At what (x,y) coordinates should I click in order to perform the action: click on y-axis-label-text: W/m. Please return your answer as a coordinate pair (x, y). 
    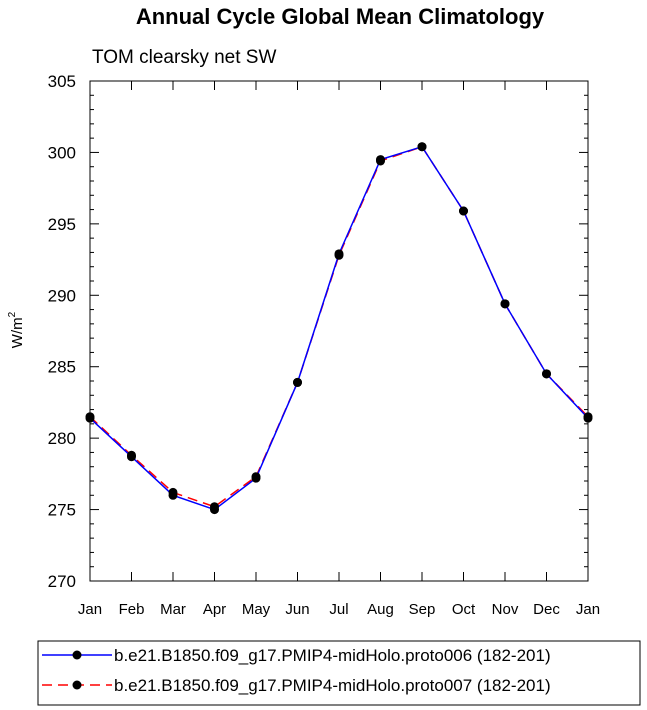
    Looking at the image, I should click on (17, 332).